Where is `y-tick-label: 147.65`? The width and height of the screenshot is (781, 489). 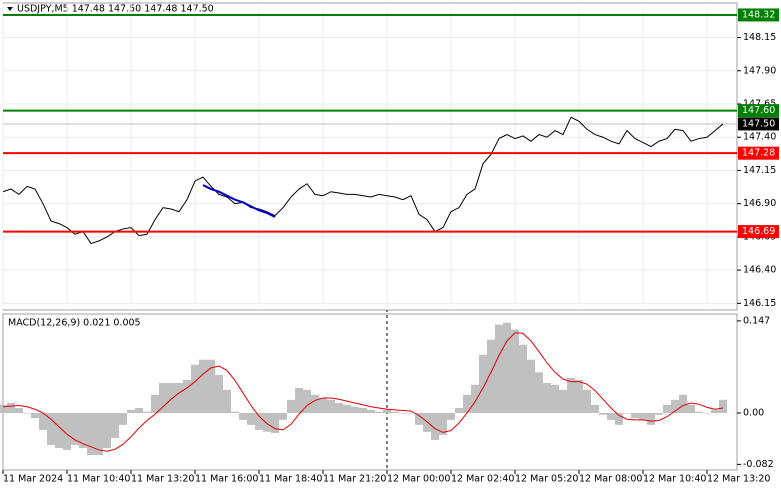
y-tick-label: 147.65 is located at coordinates (759, 104).